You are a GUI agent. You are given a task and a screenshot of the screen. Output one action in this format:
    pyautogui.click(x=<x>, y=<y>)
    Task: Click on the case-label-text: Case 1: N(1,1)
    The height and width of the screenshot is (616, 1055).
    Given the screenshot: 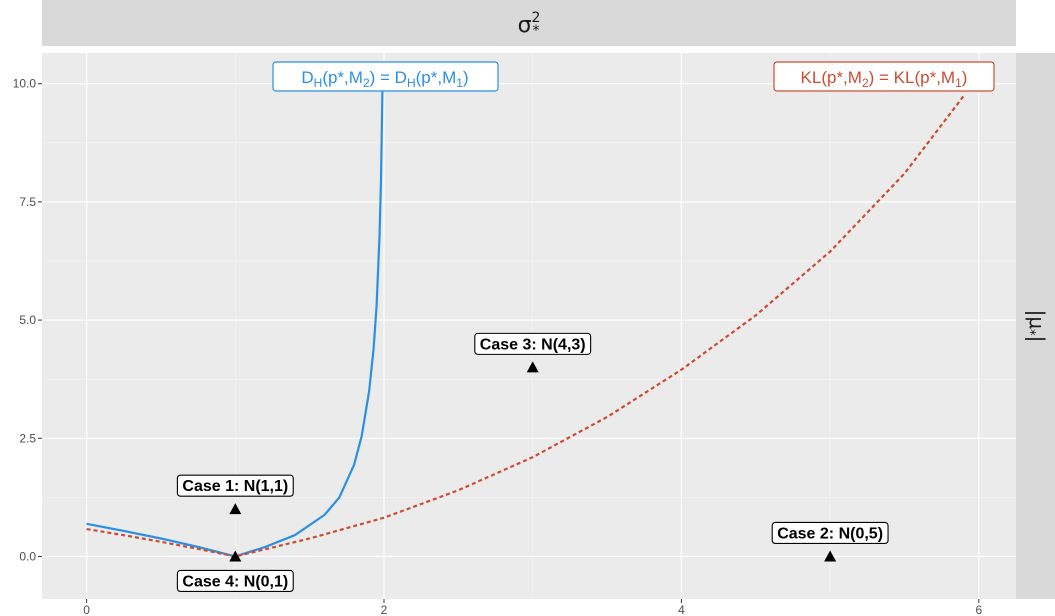 What is the action you would take?
    pyautogui.click(x=235, y=486)
    